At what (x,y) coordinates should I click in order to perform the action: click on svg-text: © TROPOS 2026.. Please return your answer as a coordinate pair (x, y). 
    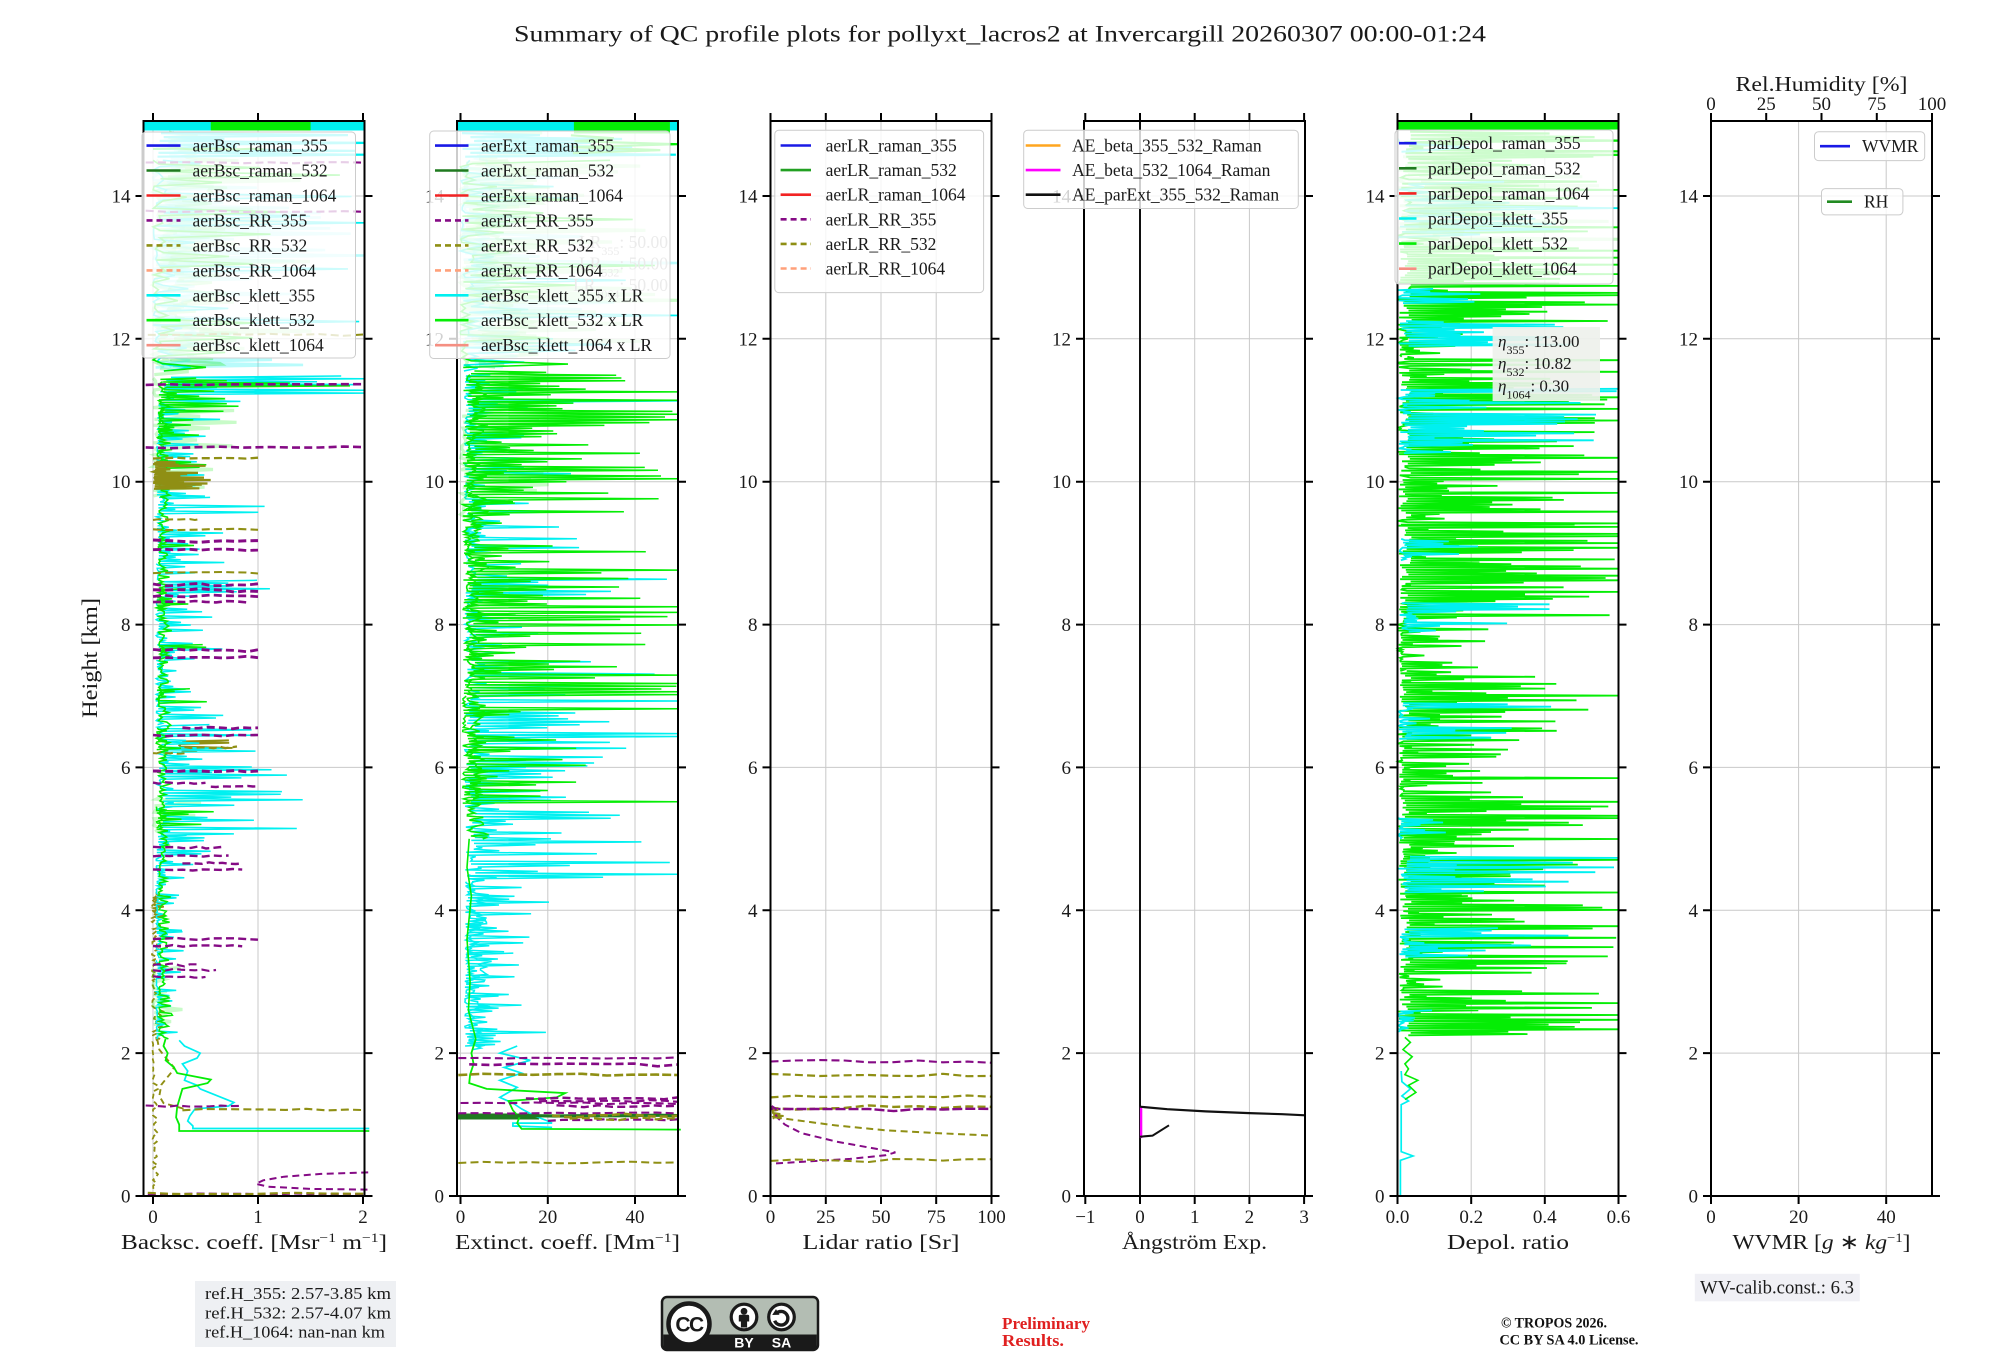
    Looking at the image, I should click on (1554, 1324).